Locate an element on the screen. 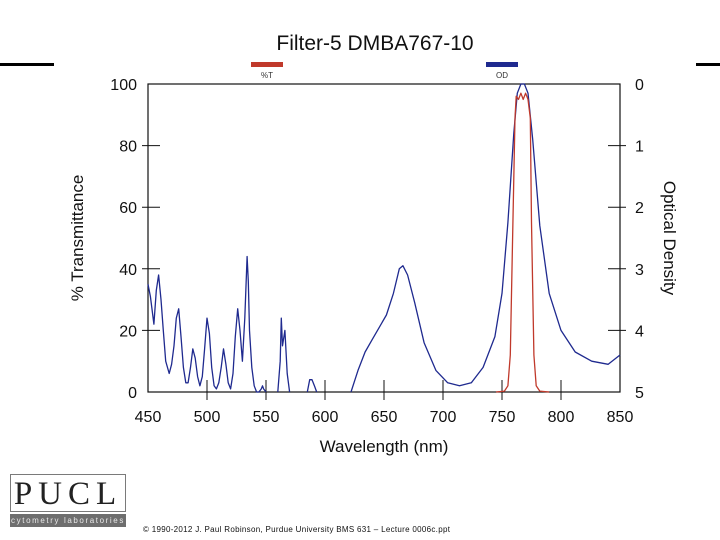 This screenshot has width=720, height=540. y-tick-label-2: 40 is located at coordinates (128, 270).